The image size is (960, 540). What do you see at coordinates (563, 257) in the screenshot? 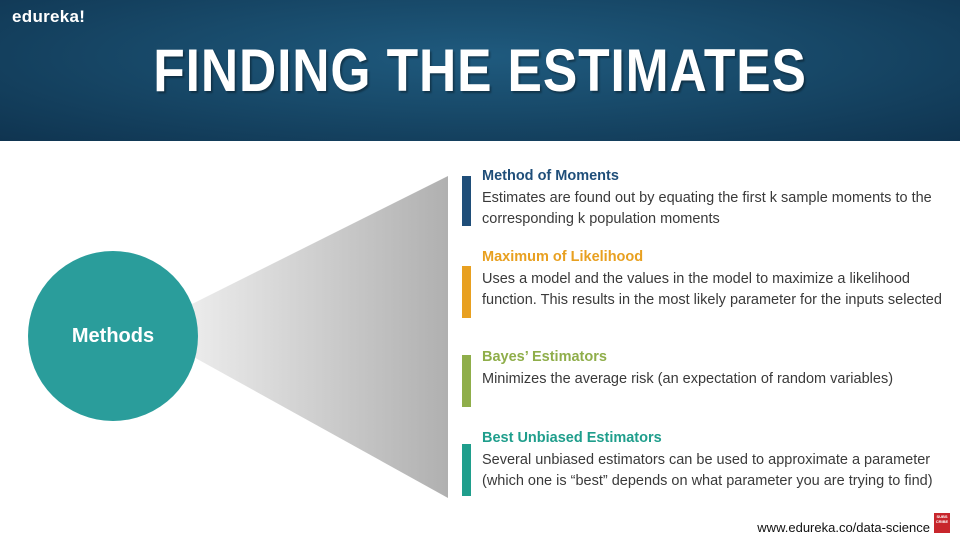
I see `method-title: Maximum of Likelihood` at bounding box center [563, 257].